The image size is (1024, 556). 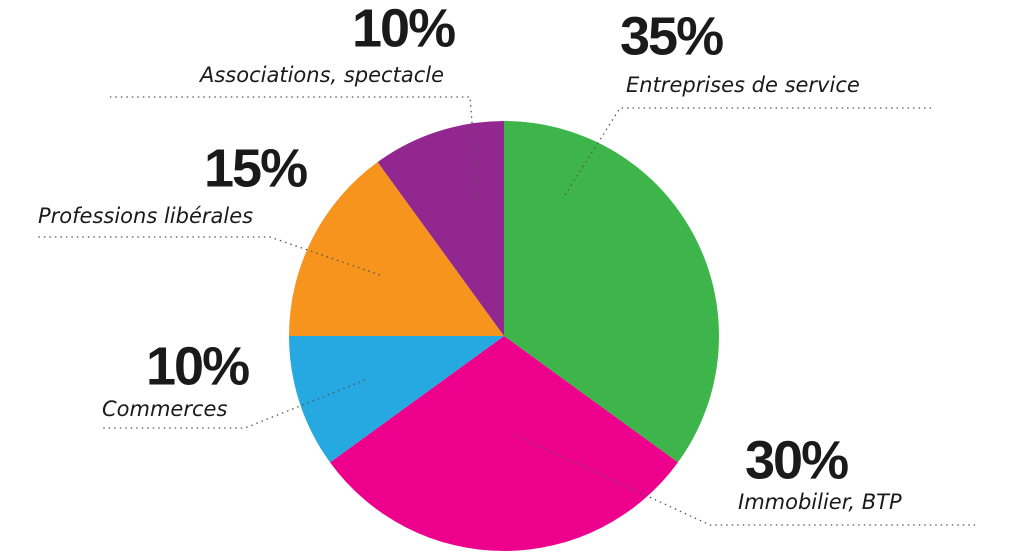 I want to click on value-label: 15%, so click(x=255, y=168).